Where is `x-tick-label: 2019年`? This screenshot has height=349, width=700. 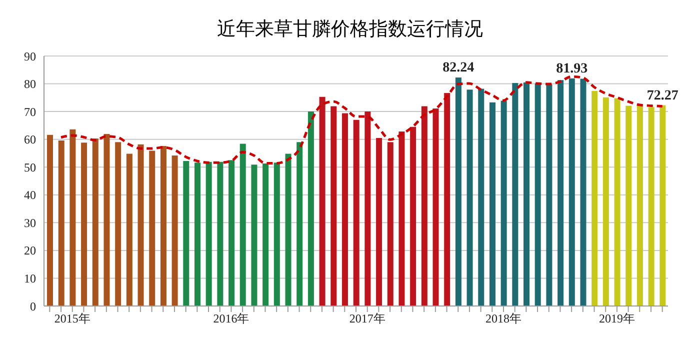 x-tick-label: 2019年 is located at coordinates (616, 319).